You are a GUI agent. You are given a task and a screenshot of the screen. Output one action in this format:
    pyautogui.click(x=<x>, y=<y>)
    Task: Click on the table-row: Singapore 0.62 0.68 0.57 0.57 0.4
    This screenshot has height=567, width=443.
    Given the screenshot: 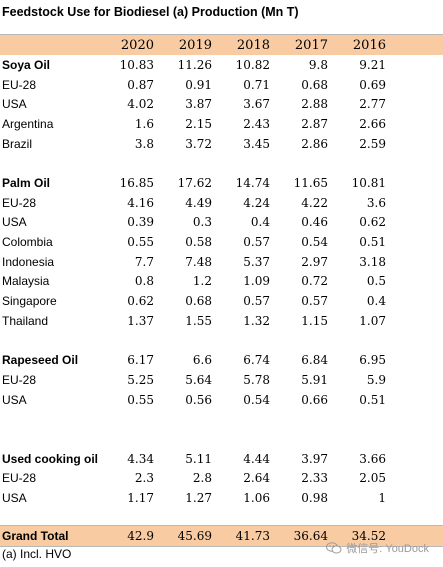 What is the action you would take?
    pyautogui.click(x=221, y=301)
    